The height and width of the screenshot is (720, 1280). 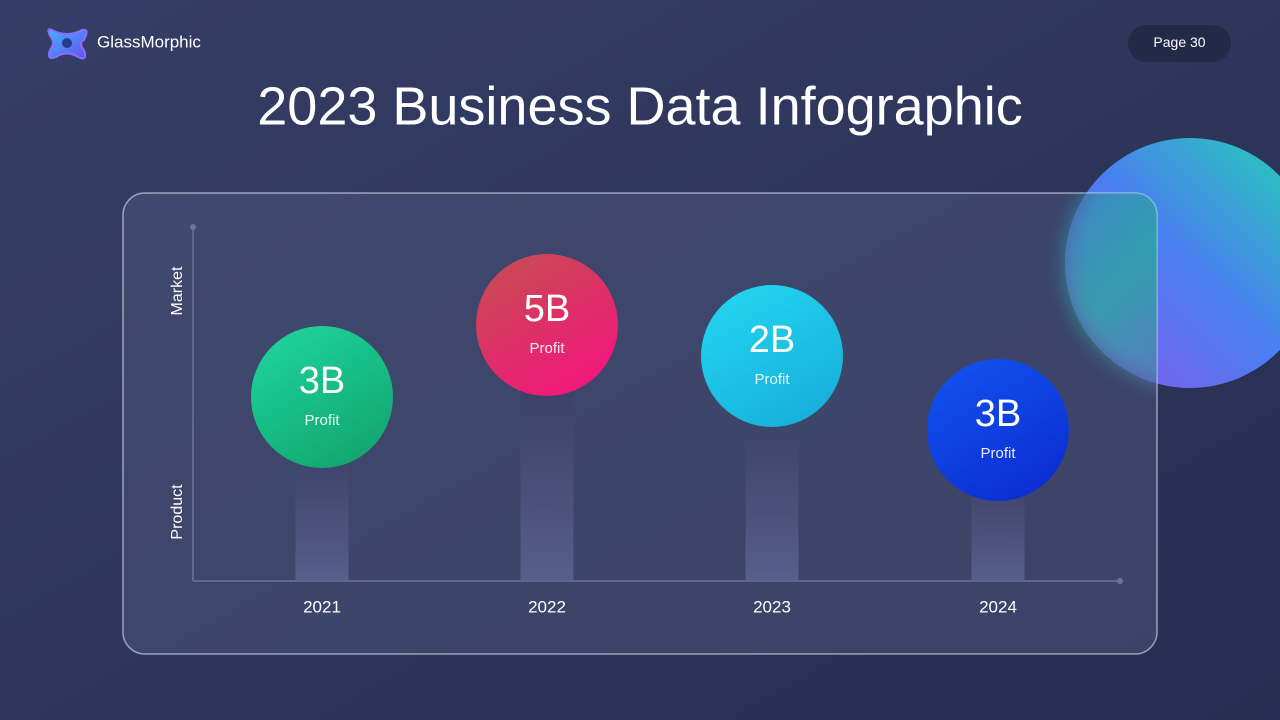 What do you see at coordinates (772, 606) in the screenshot?
I see `year-label: 2023` at bounding box center [772, 606].